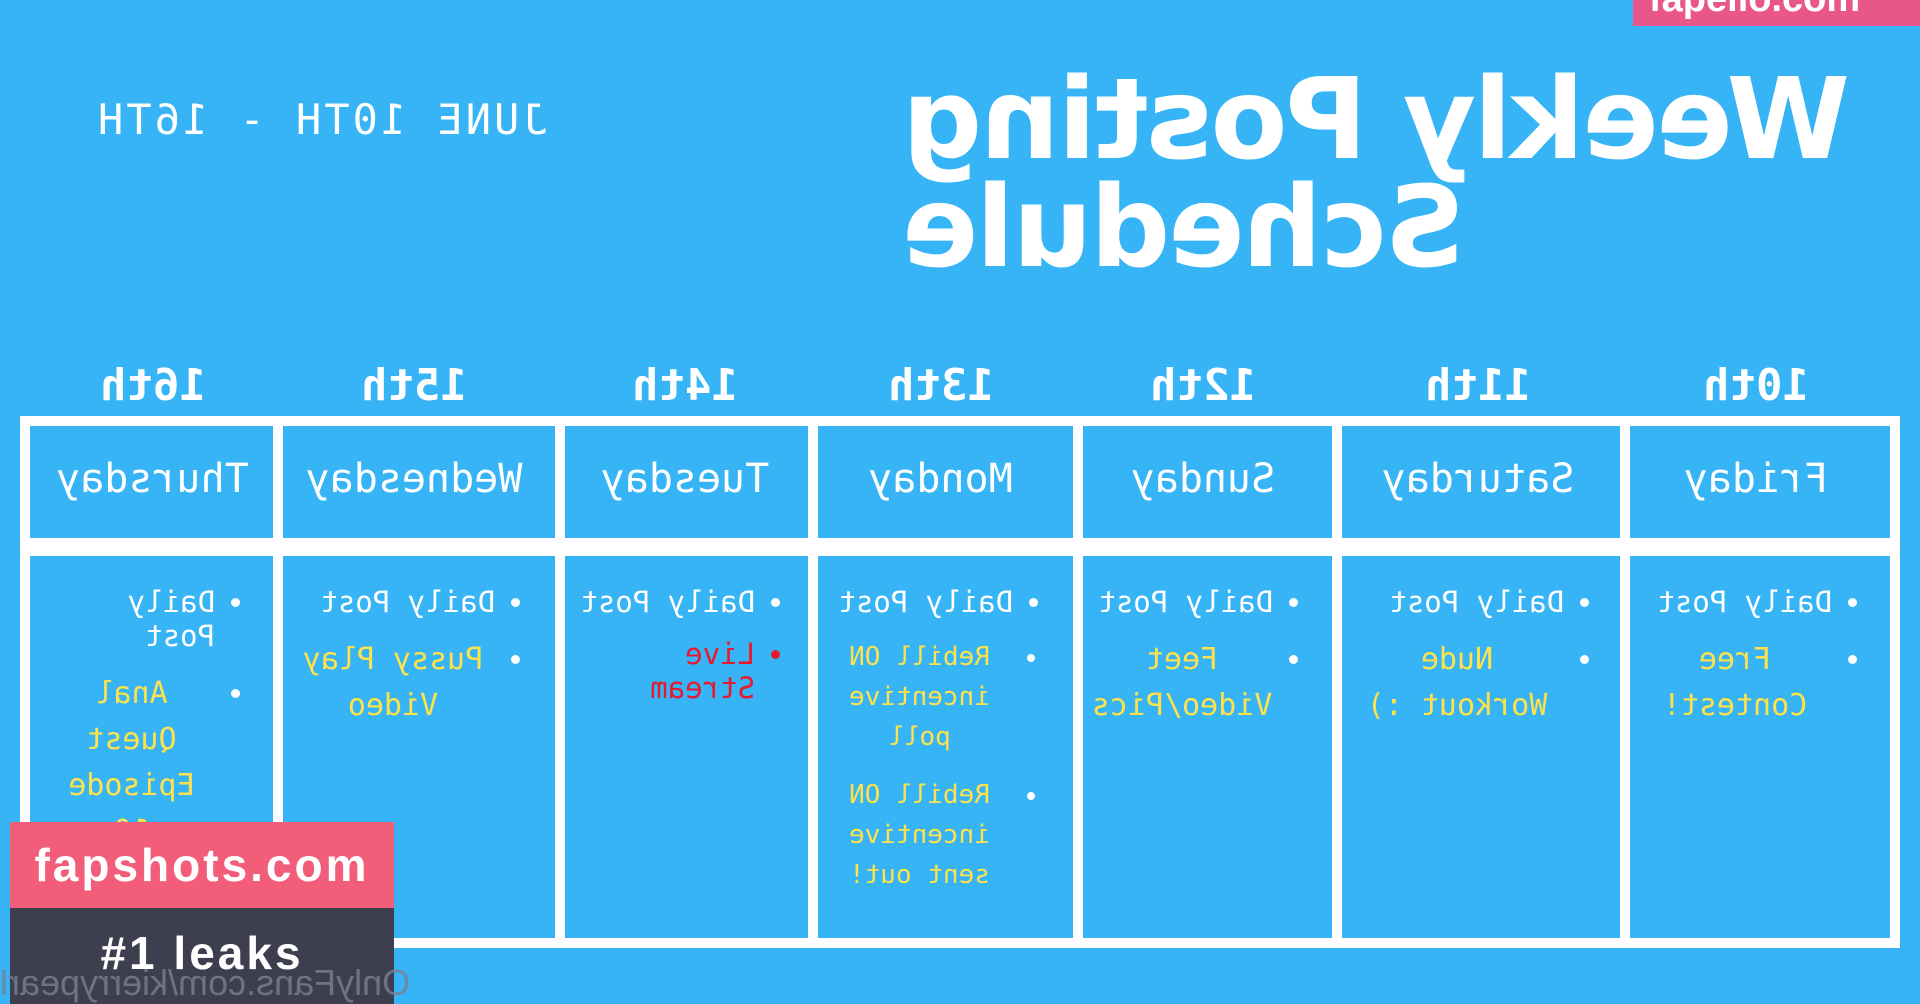 Image resolution: width=1920 pixels, height=1004 pixels. I want to click on post-item: Live Stream, so click(664, 671).